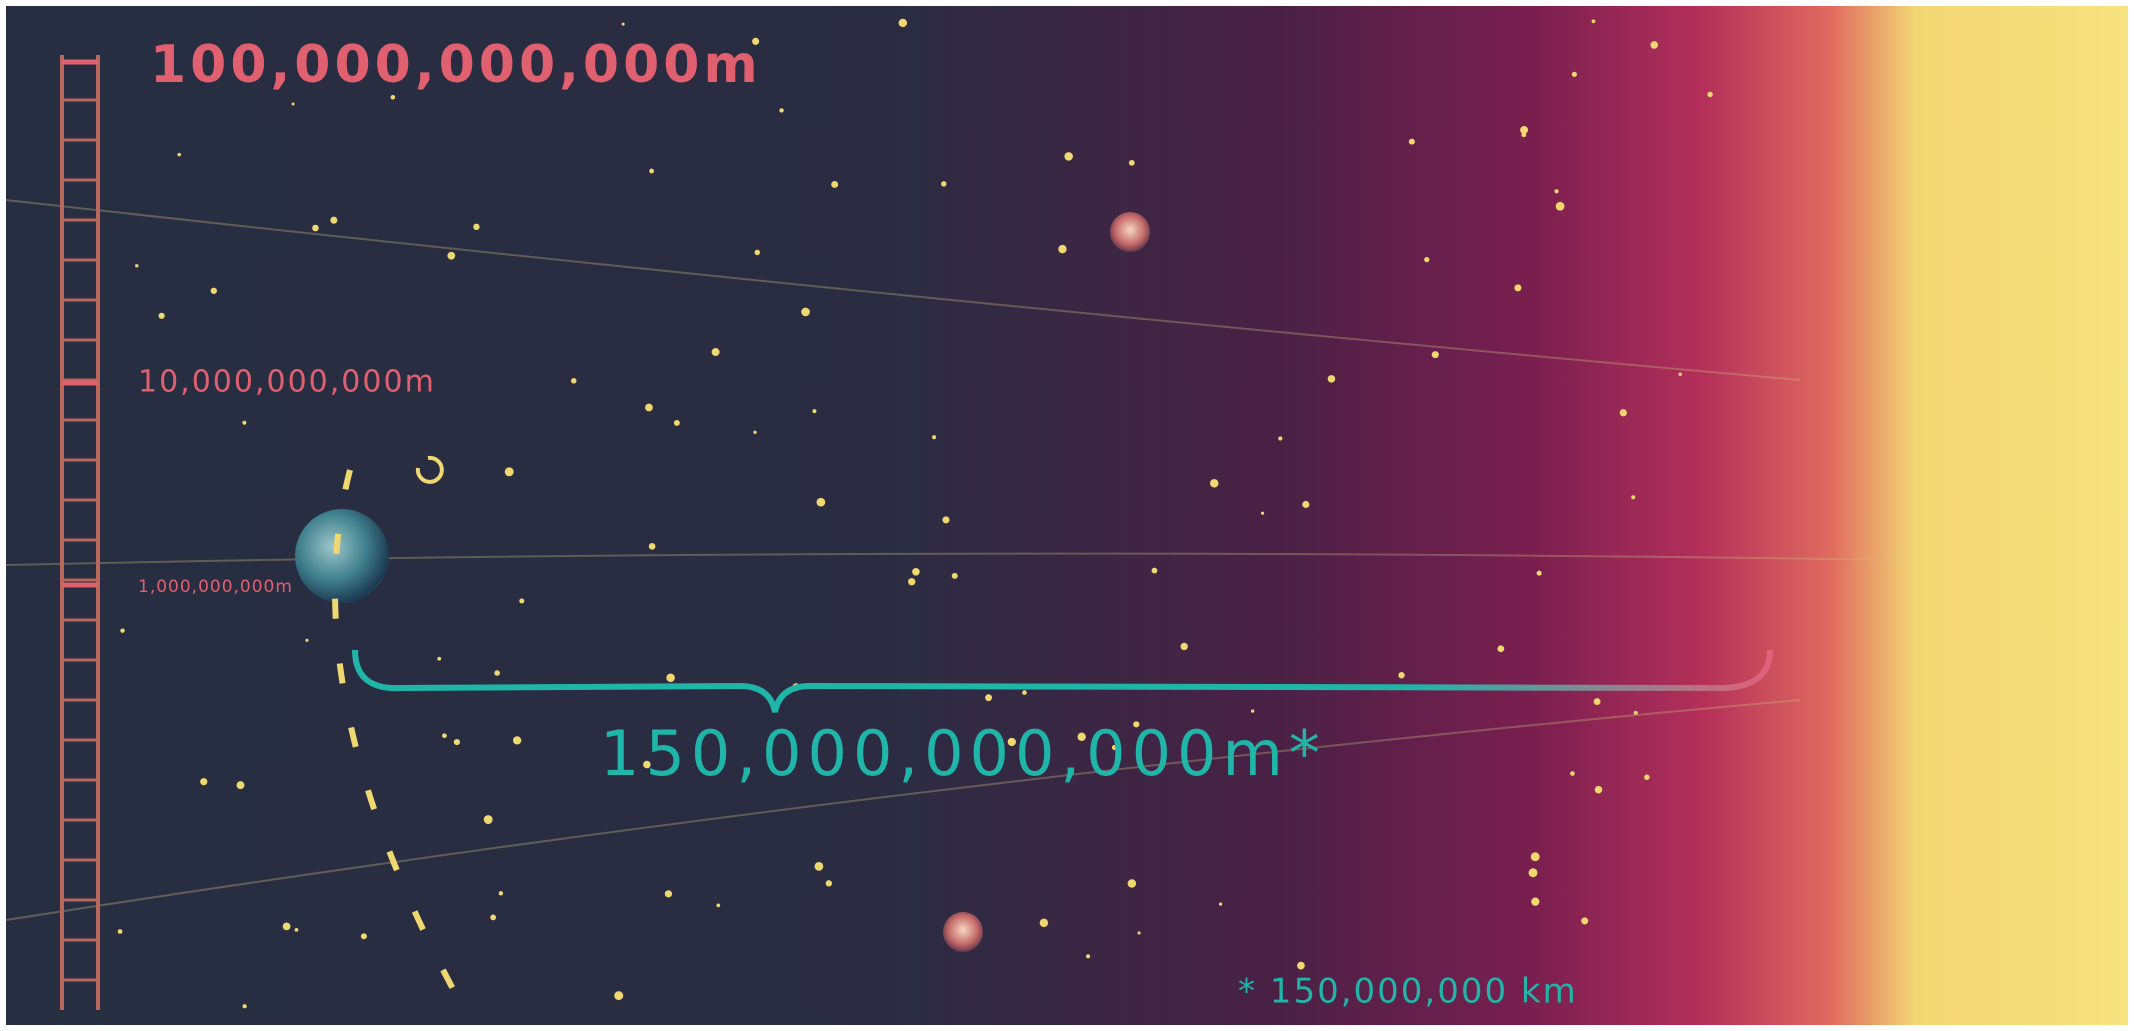 This screenshot has width=2134, height=1031. I want to click on ladder, so click(80, 532).